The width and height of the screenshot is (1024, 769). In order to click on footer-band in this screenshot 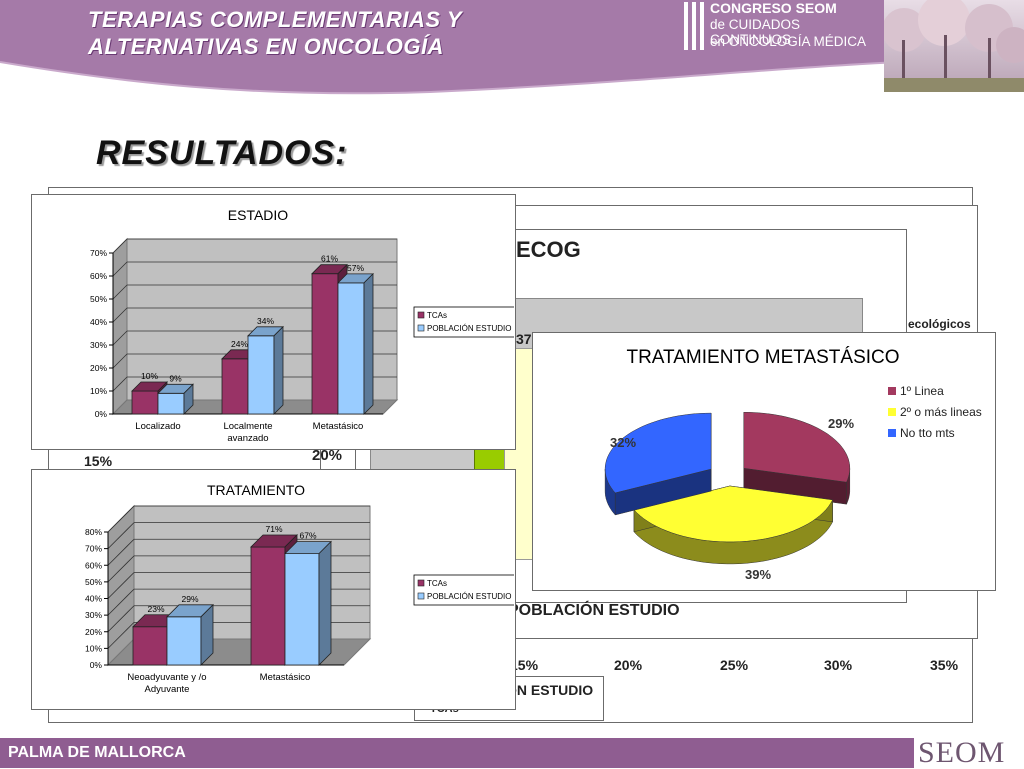, I will do `click(512, 753)`.